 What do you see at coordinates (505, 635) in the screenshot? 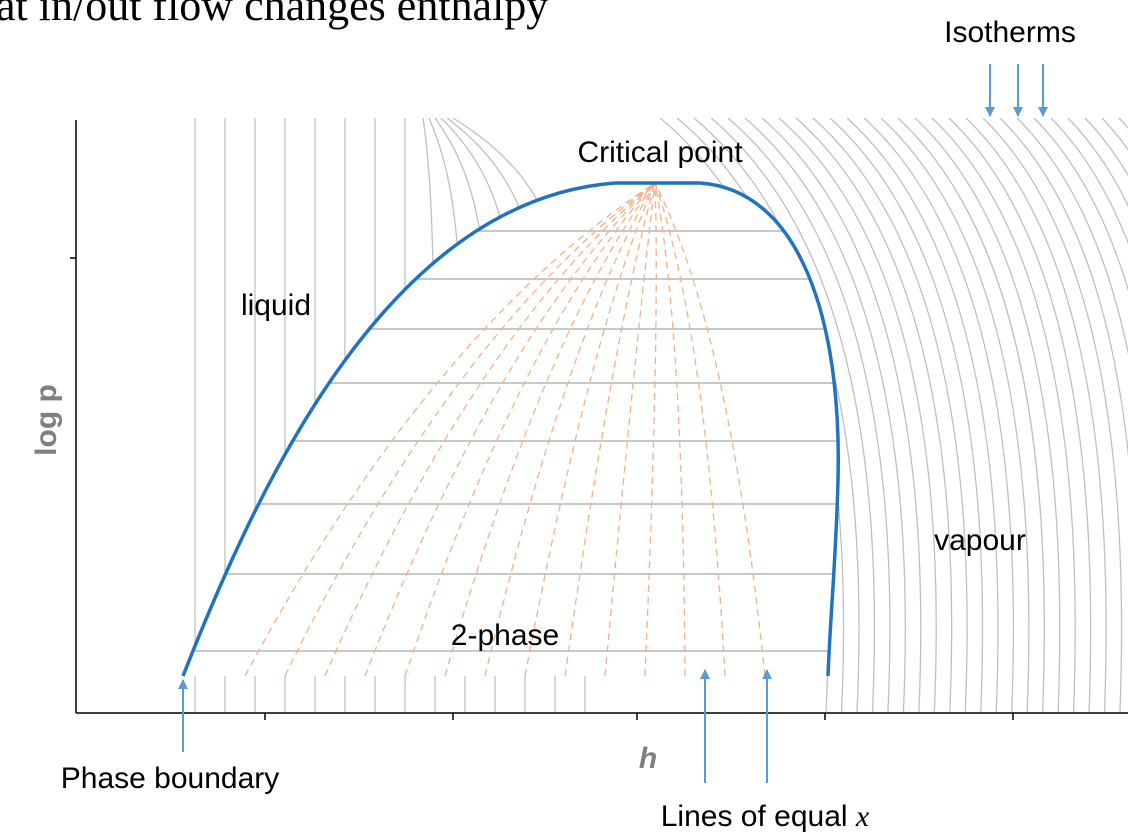
I see `two-phase-label: 2-phase` at bounding box center [505, 635].